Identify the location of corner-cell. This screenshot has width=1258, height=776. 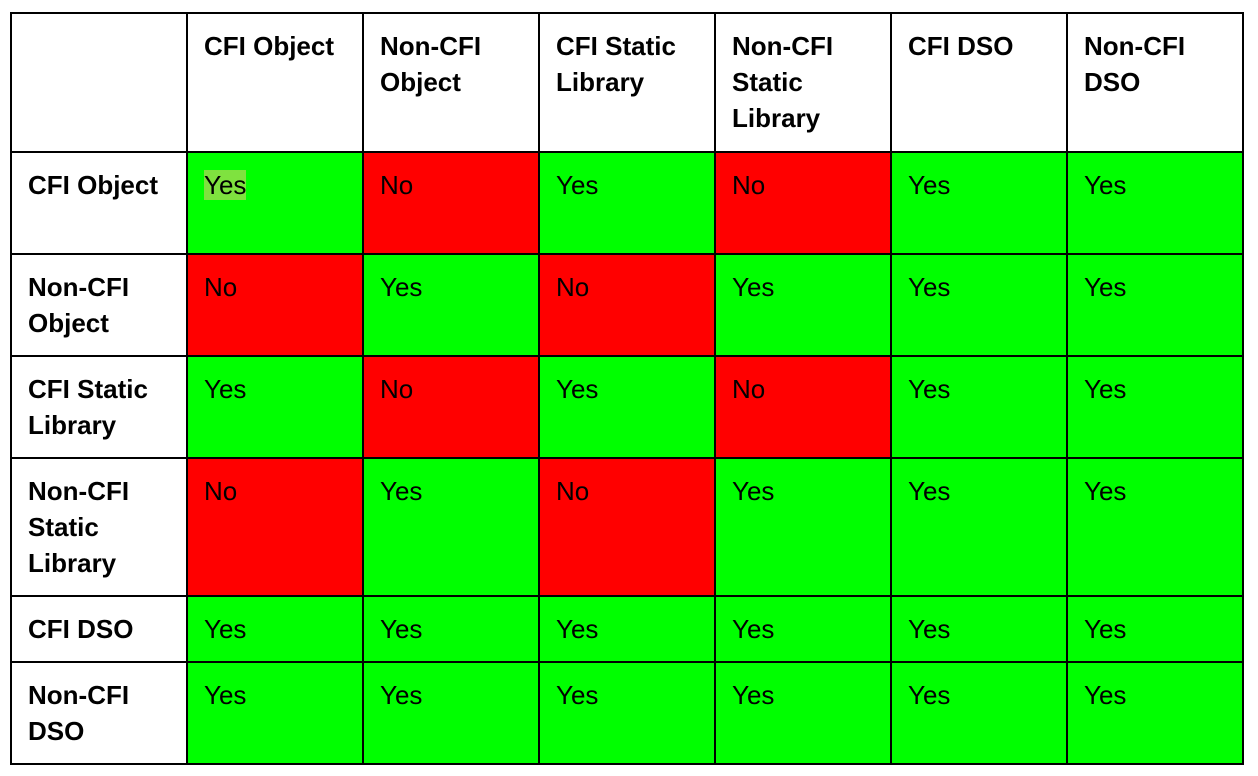
(99, 82).